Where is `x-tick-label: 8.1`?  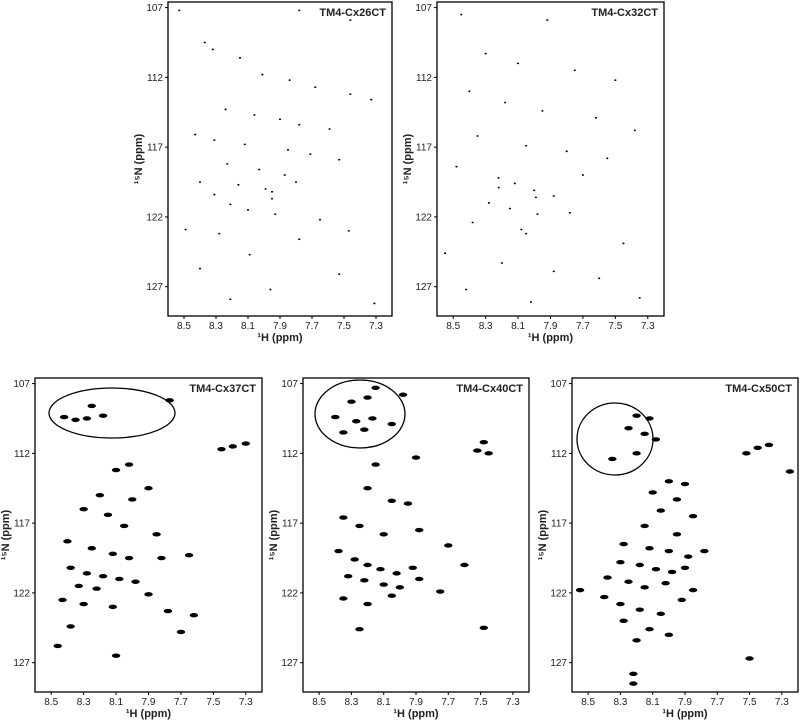 x-tick-label: 8.1 is located at coordinates (518, 326).